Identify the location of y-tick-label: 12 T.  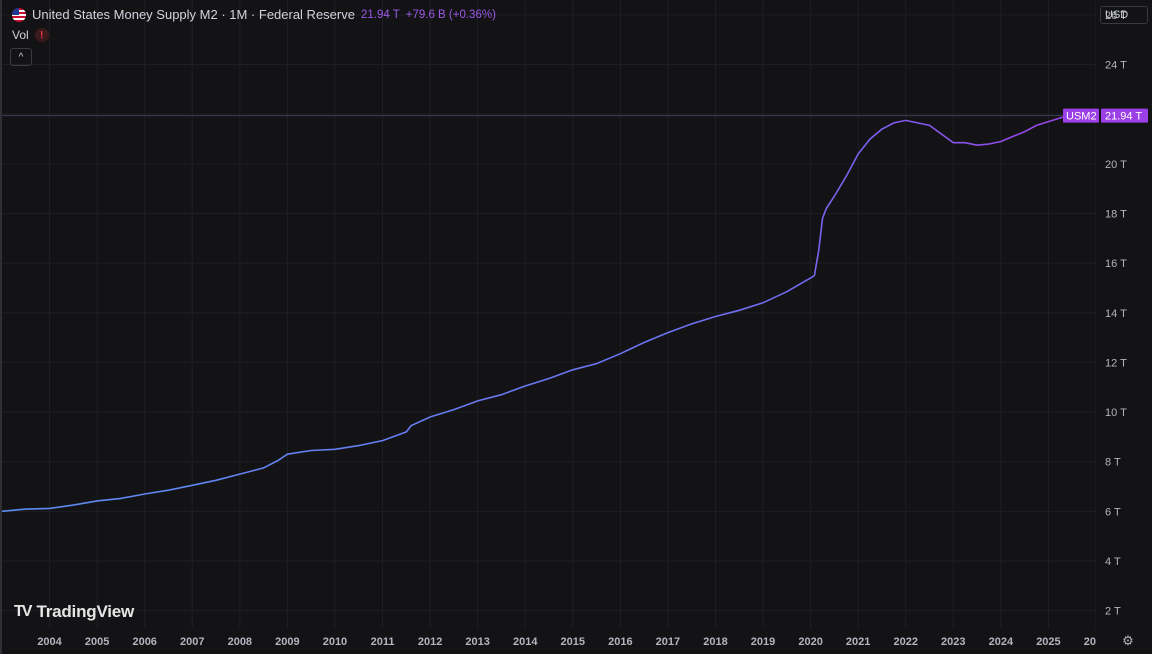
(1116, 363).